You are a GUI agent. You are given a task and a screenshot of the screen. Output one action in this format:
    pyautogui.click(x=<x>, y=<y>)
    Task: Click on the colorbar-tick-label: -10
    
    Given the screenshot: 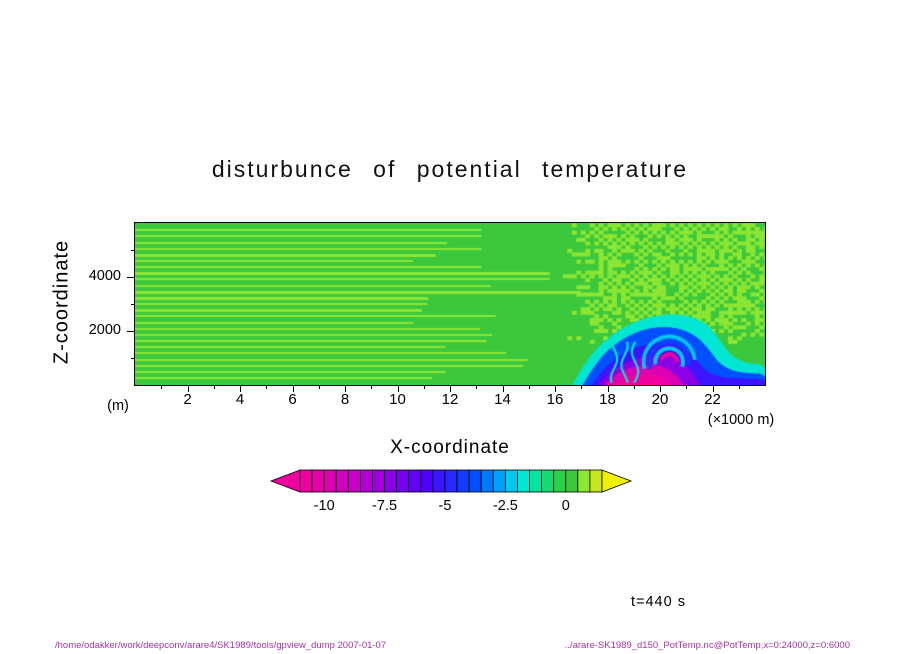 What is the action you would take?
    pyautogui.click(x=324, y=506)
    